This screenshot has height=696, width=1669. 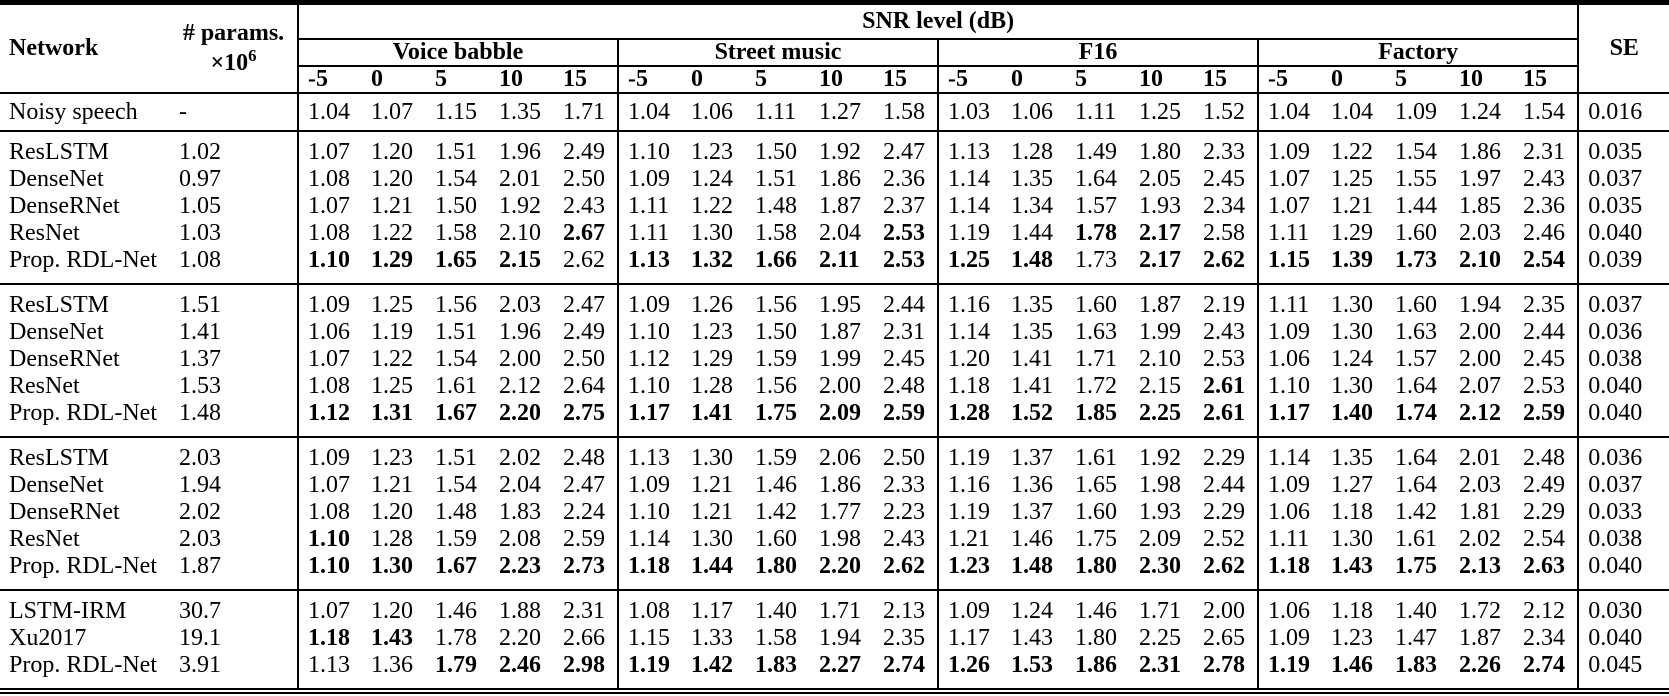 What do you see at coordinates (776, 413) in the screenshot?
I see `metric-cell: 1.75` at bounding box center [776, 413].